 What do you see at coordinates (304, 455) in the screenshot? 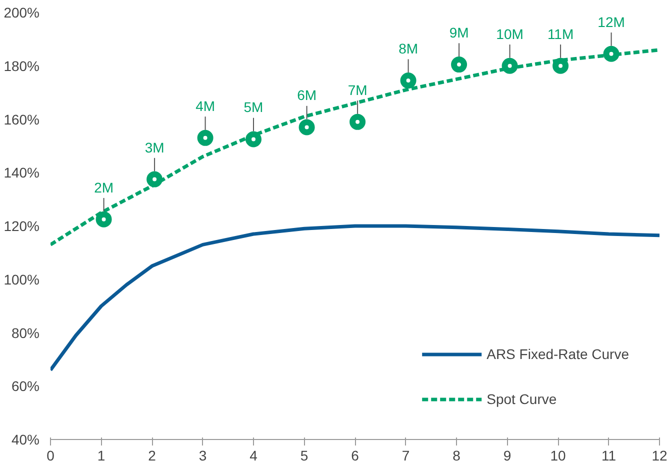
I see `x-tick-label: 5` at bounding box center [304, 455].